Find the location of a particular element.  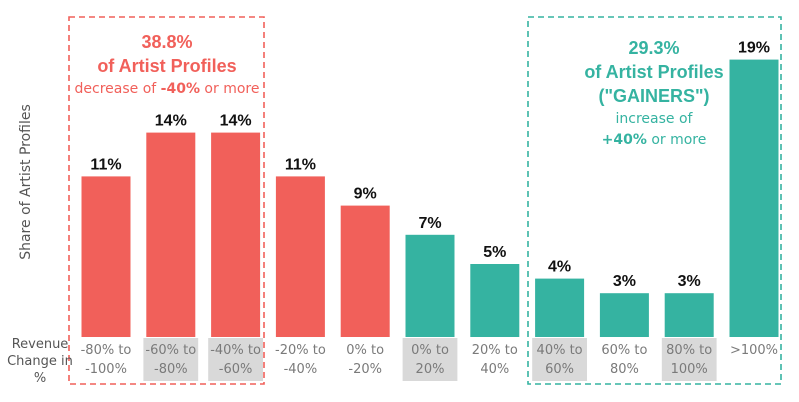

data-label: 19% is located at coordinates (754, 48).